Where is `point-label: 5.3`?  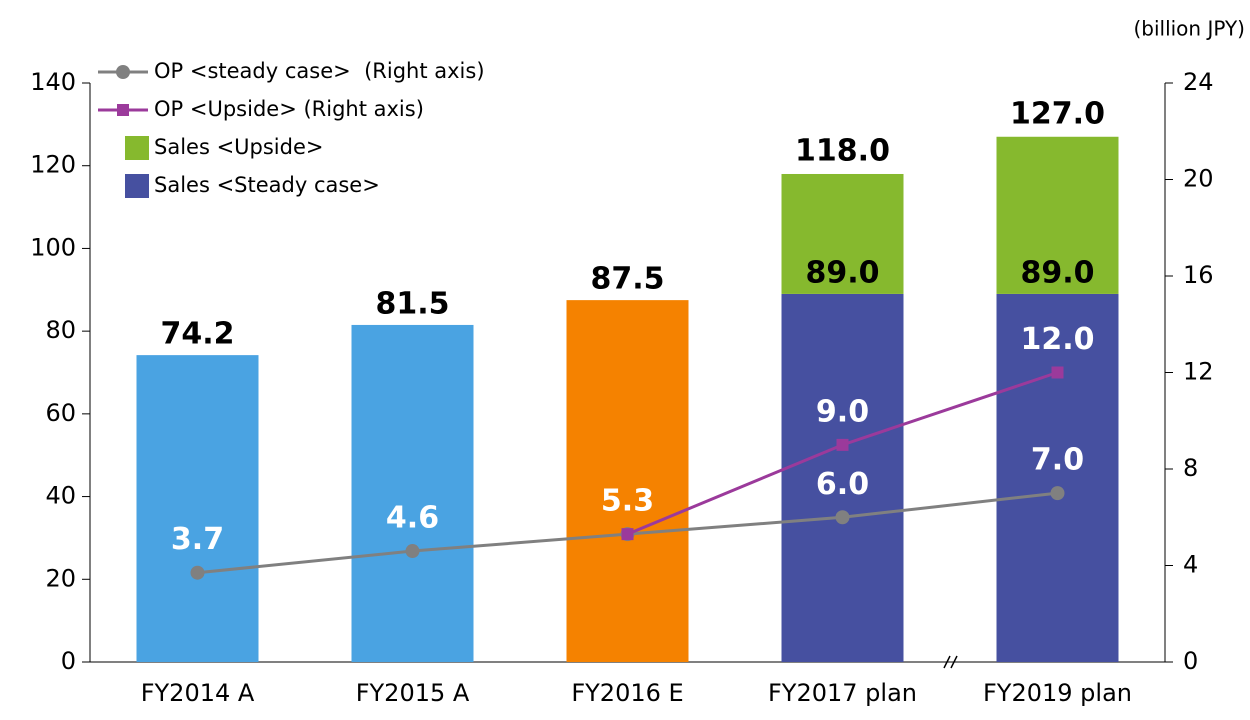
point-label: 5.3 is located at coordinates (627, 501).